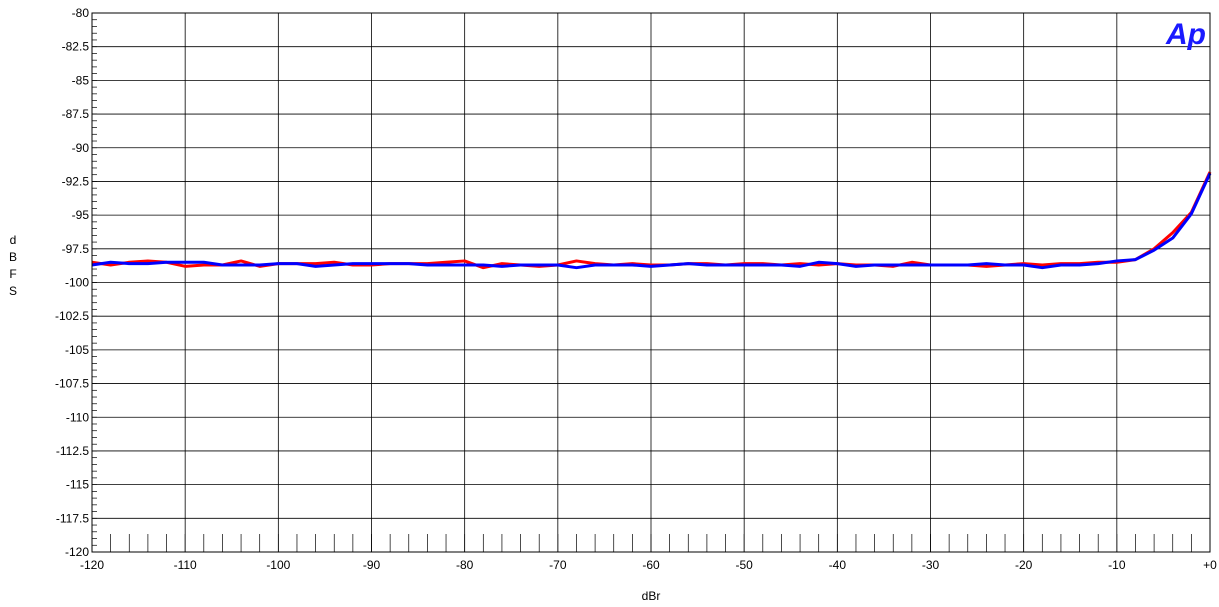 This screenshot has width=1219, height=607. Describe the element at coordinates (76, 181) in the screenshot. I see `y-tick-label: -92.5` at that location.